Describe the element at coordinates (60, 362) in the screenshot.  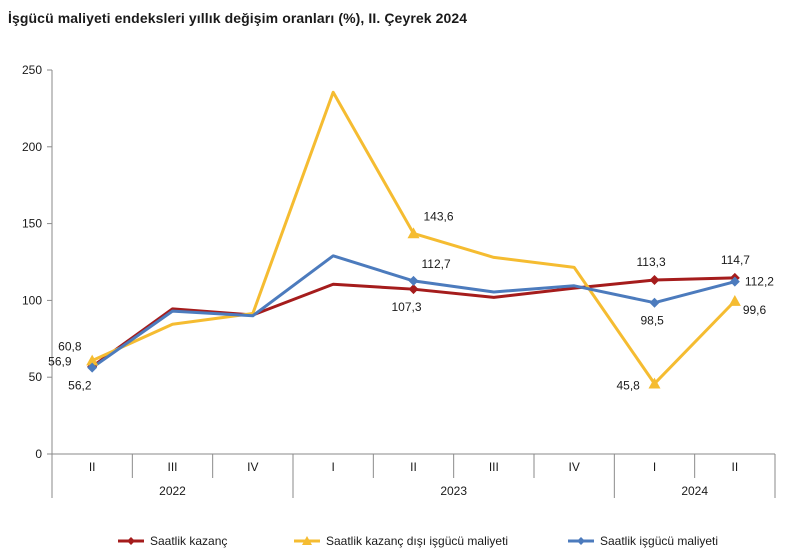
I see `data-label: 56,9` at that location.